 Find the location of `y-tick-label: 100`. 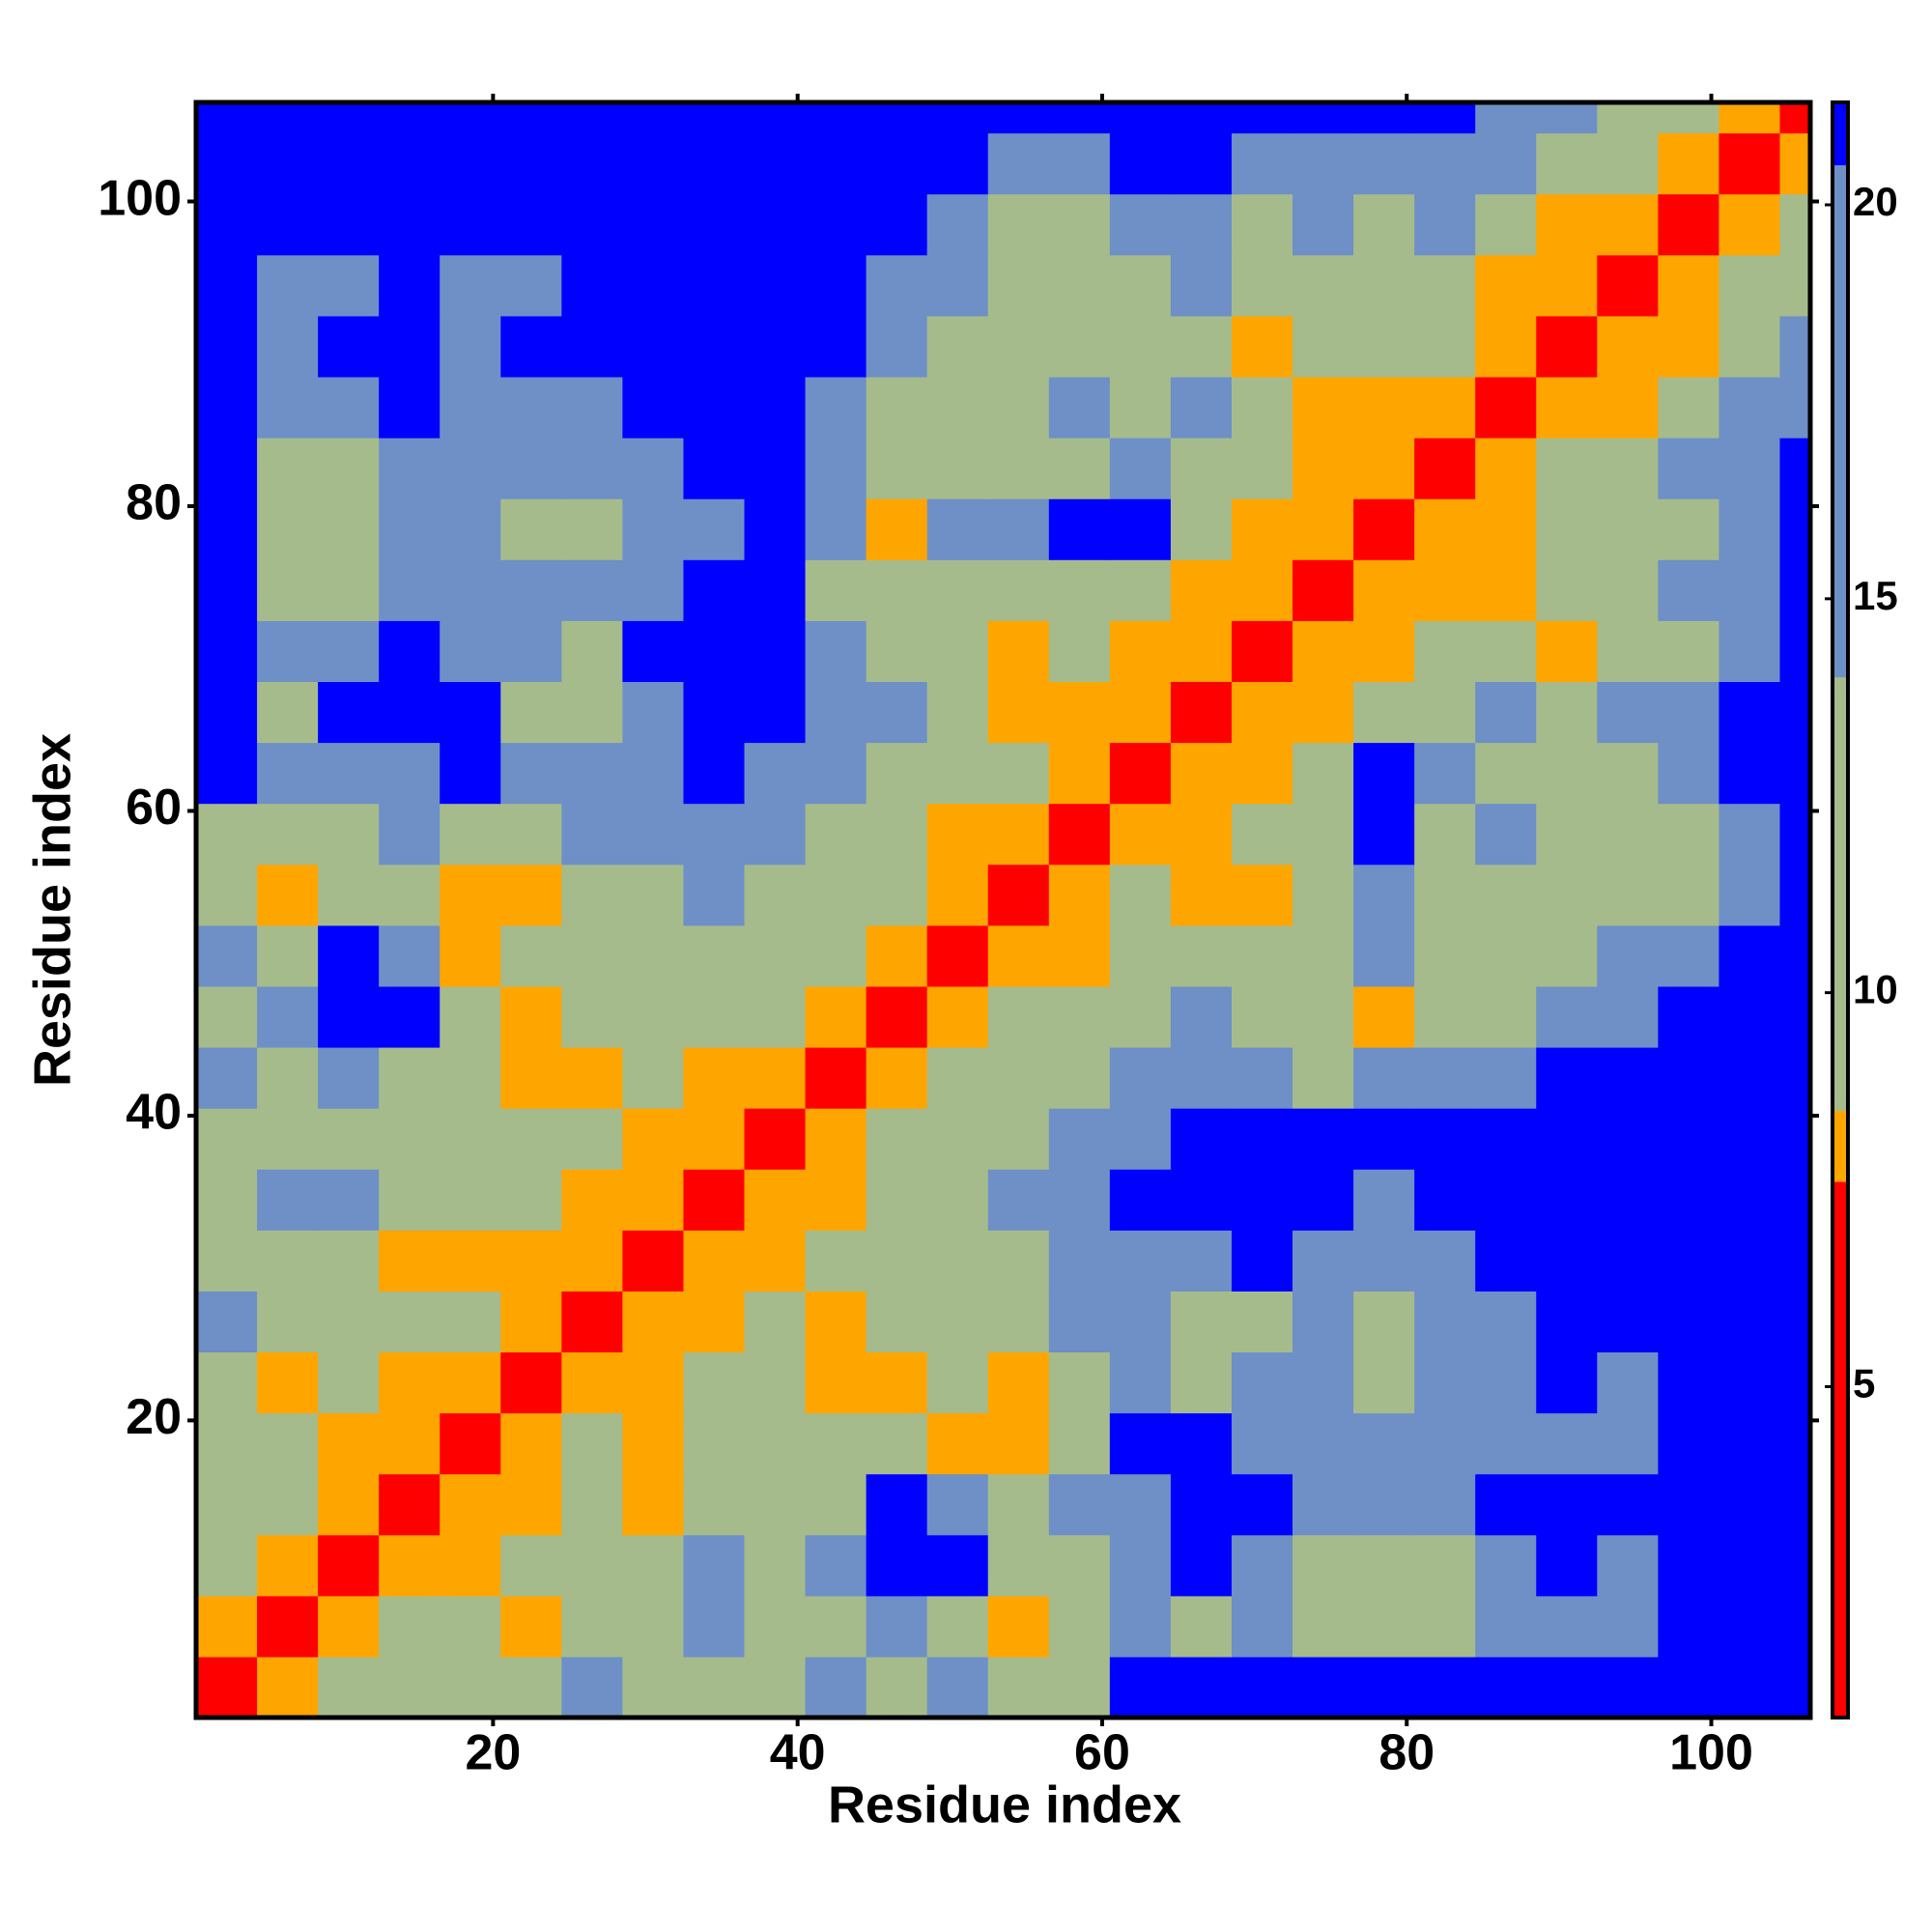

y-tick-label: 100 is located at coordinates (140, 198).